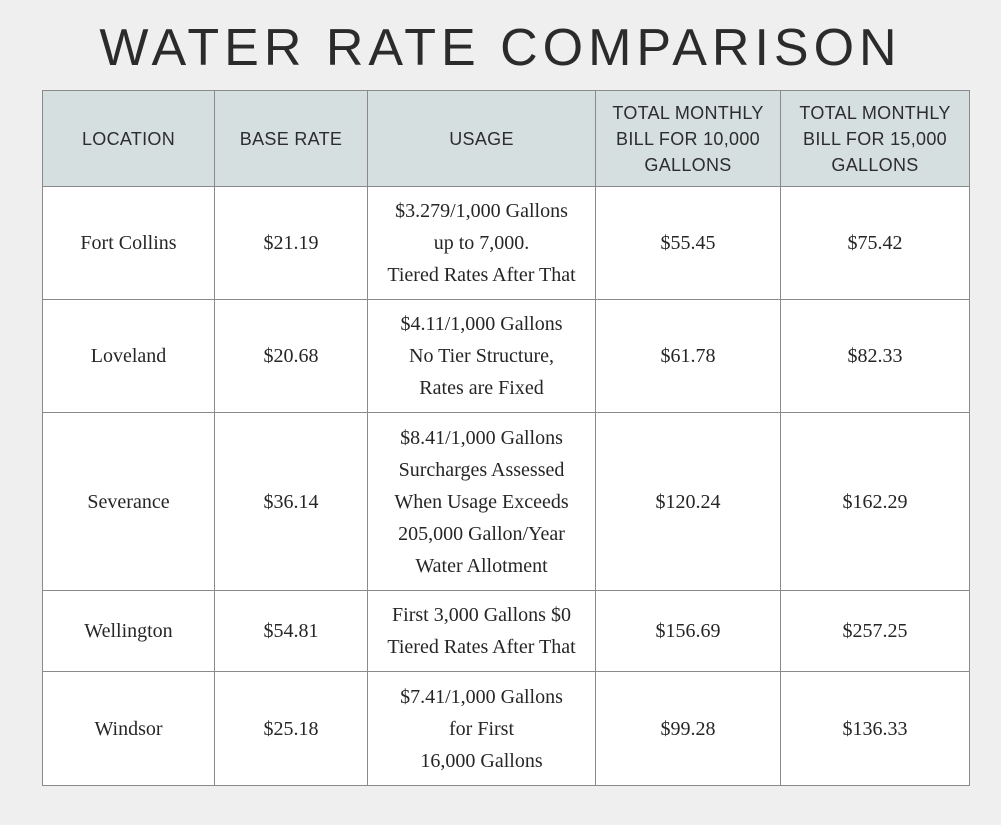 The height and width of the screenshot is (825, 1001). What do you see at coordinates (128, 501) in the screenshot?
I see `location-cell: Severance` at bounding box center [128, 501].